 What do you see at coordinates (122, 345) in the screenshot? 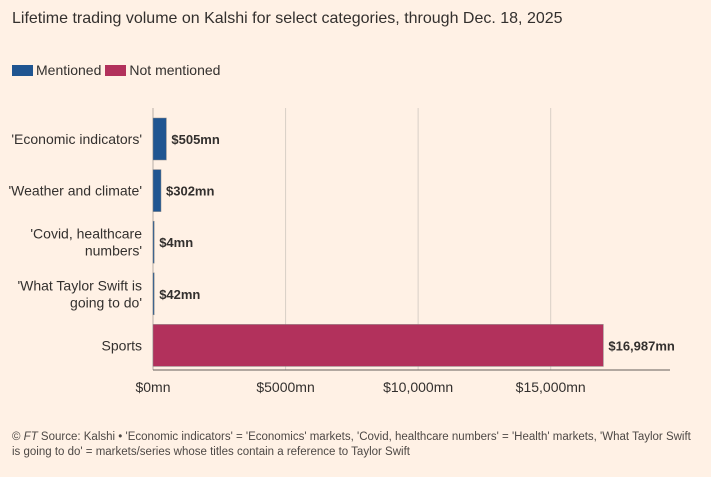
I see `category-label: Sports` at bounding box center [122, 345].